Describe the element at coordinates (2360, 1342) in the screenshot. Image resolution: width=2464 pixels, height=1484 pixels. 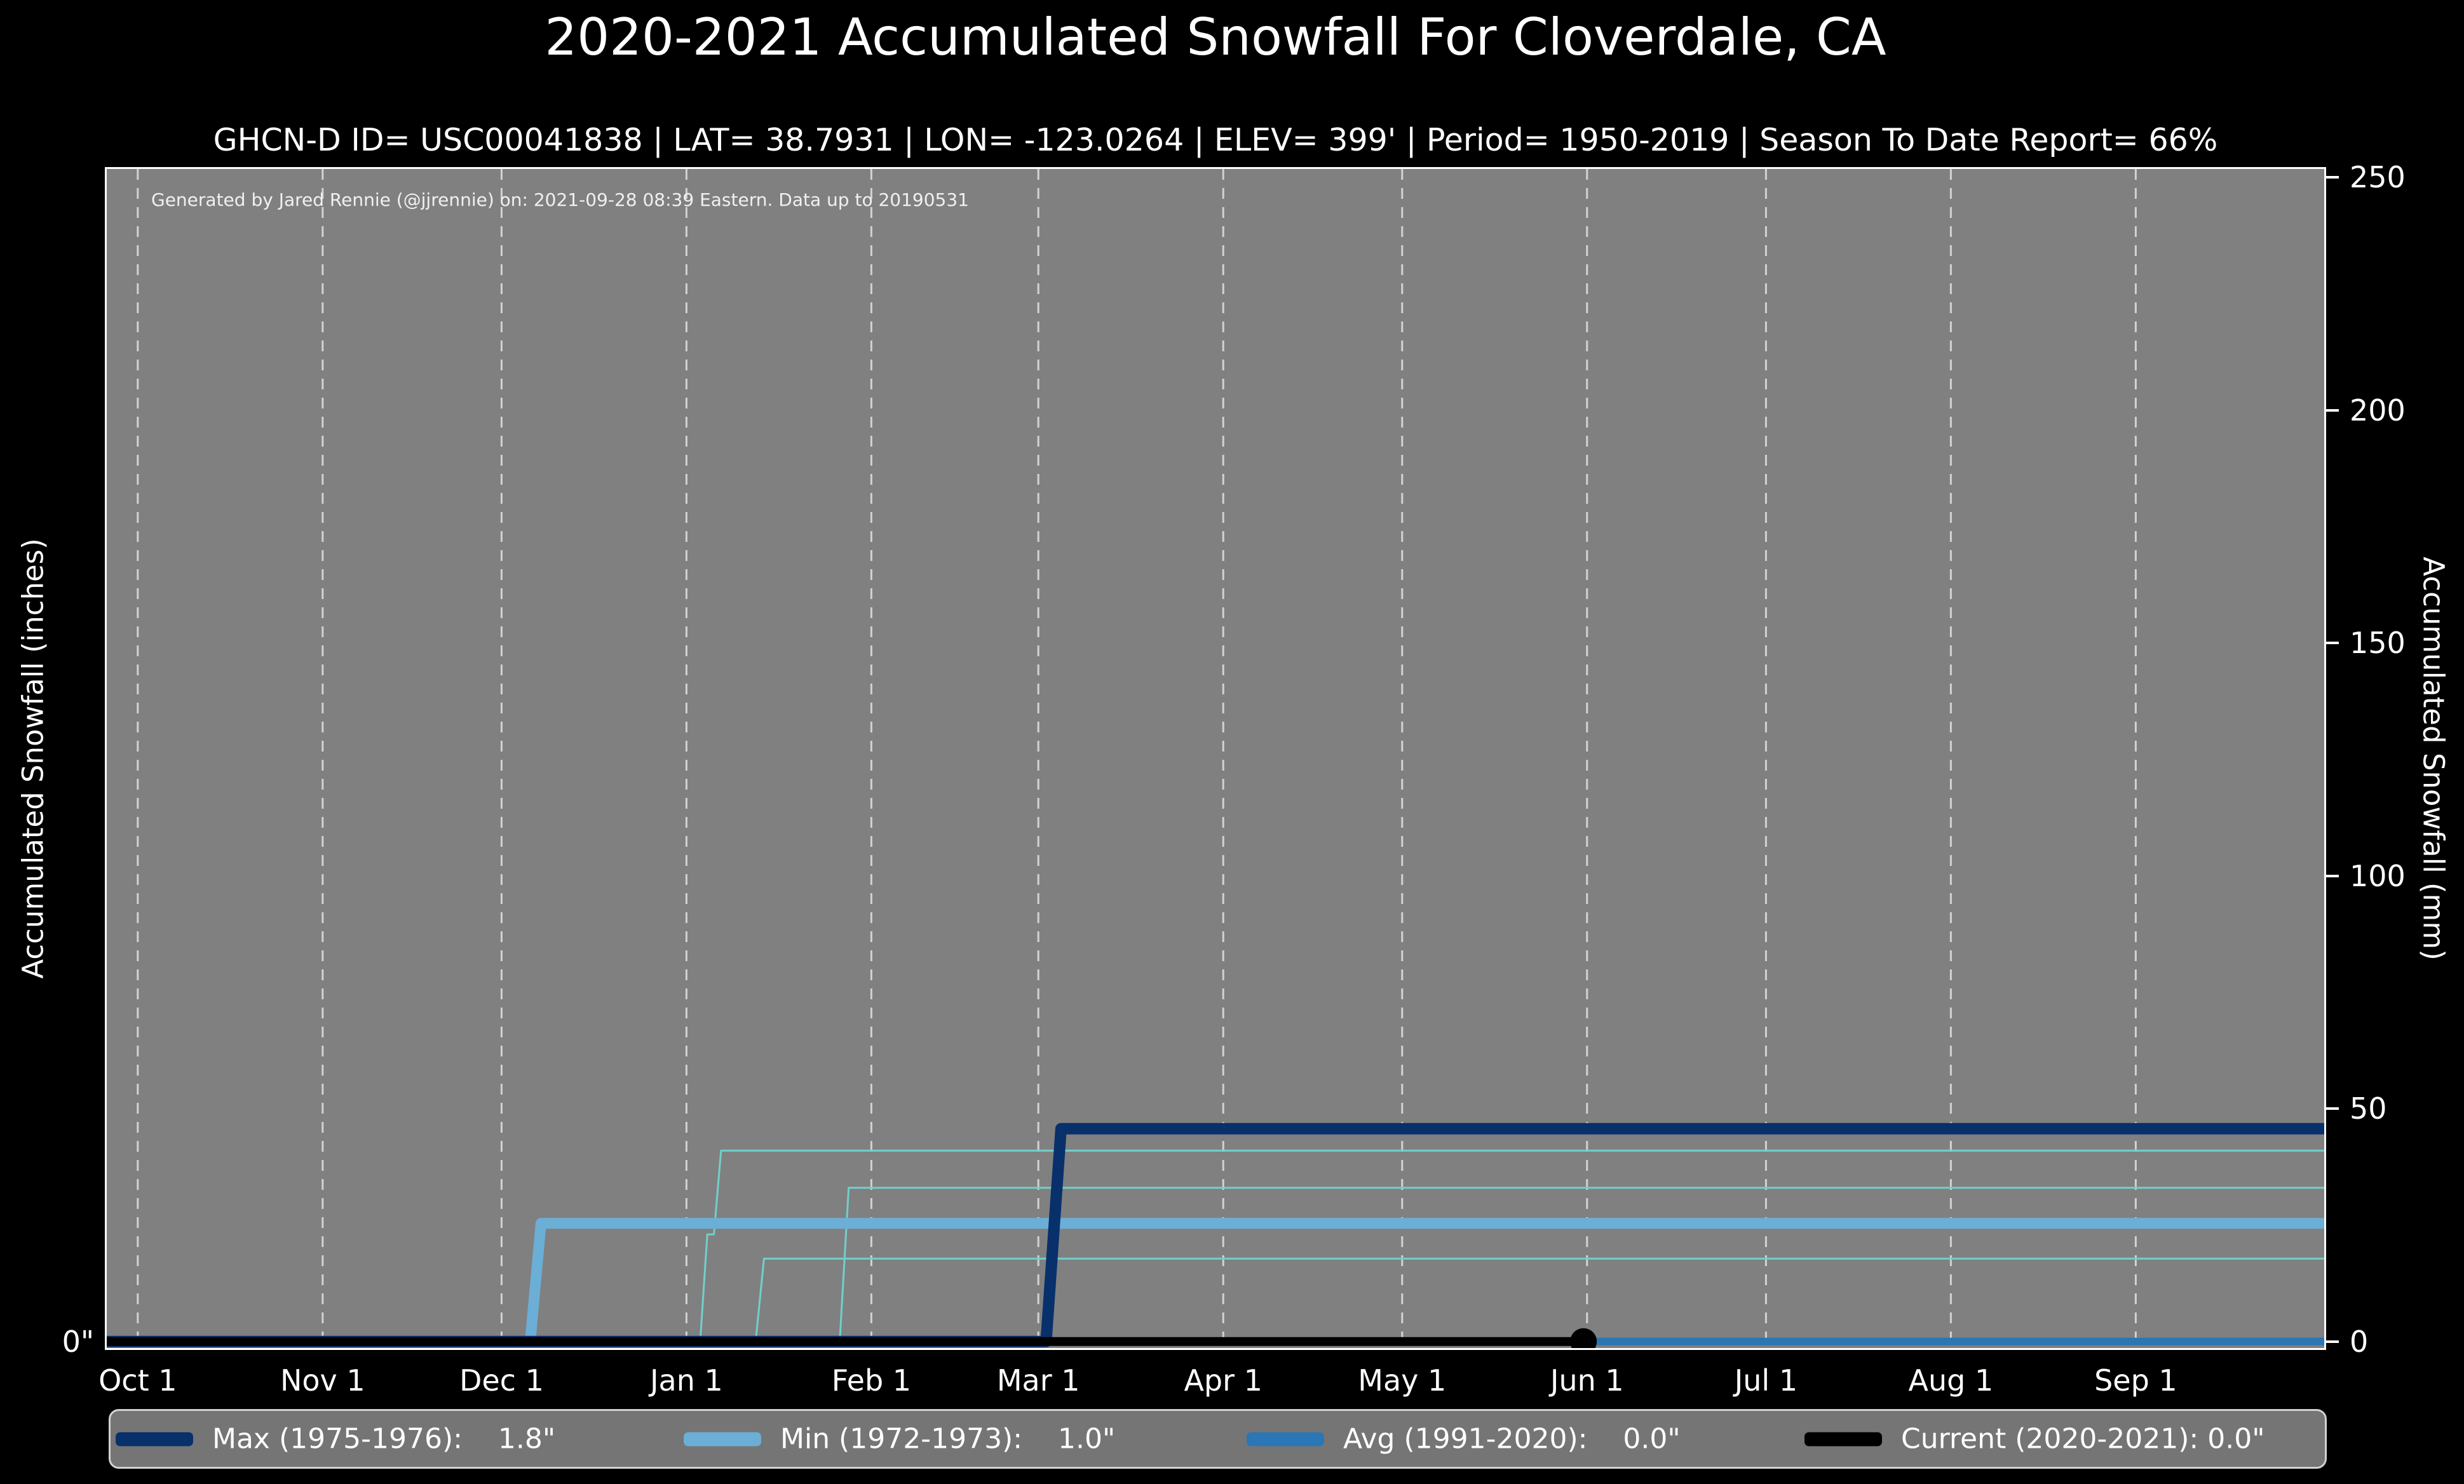
I see `y-right-tick-label-0: 0` at that location.